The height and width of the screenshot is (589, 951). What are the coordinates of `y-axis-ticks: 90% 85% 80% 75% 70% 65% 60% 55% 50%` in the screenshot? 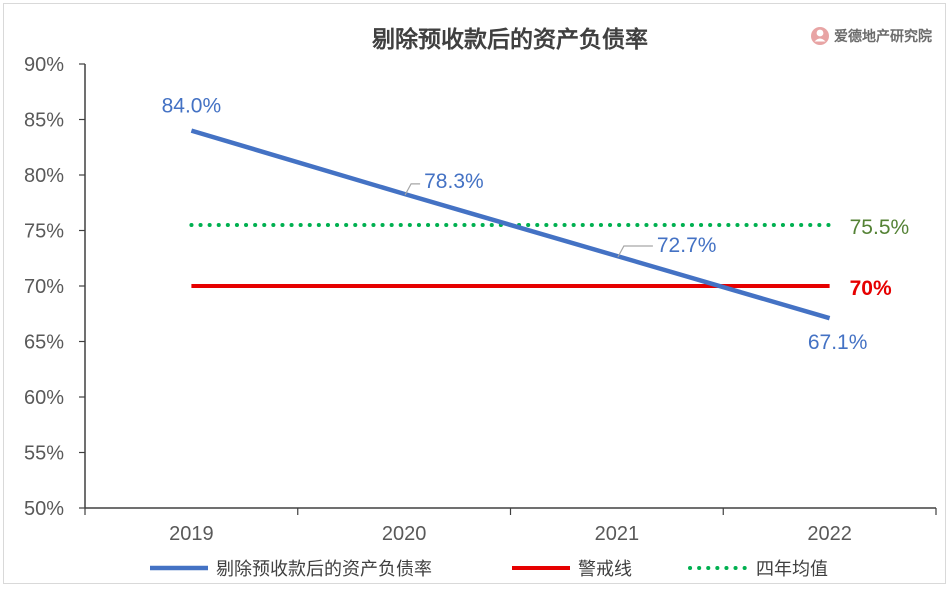 It's located at (54, 287).